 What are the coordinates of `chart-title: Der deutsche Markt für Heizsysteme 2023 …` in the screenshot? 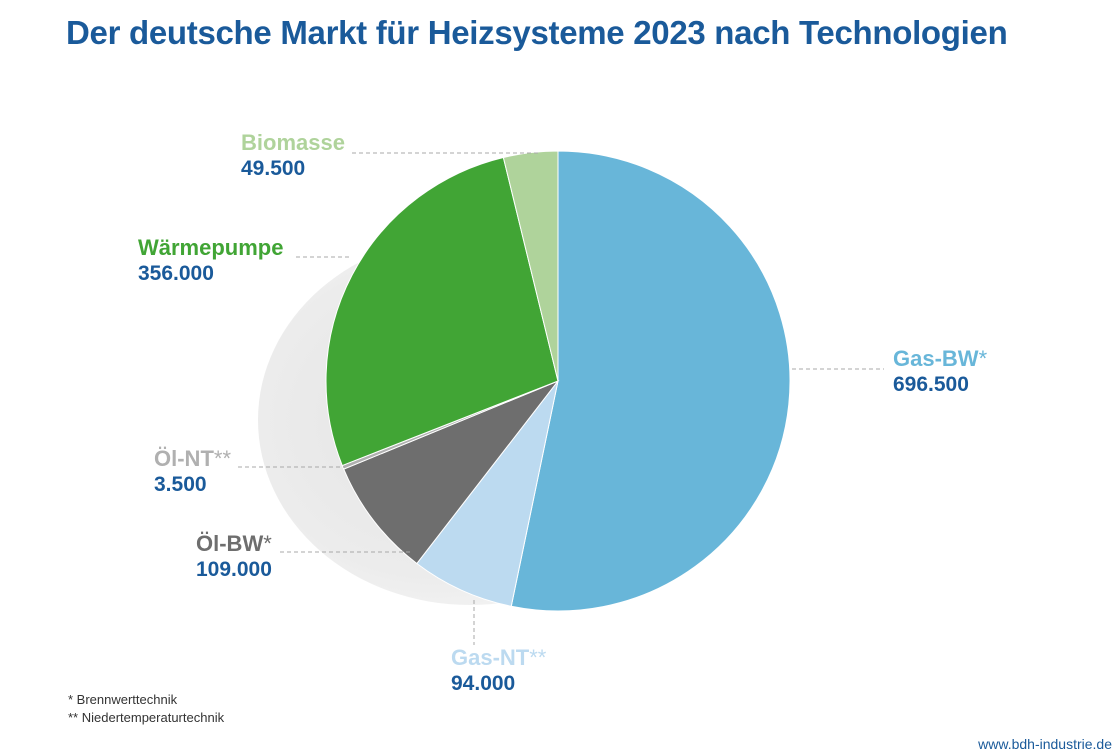 It's located at (537, 32).